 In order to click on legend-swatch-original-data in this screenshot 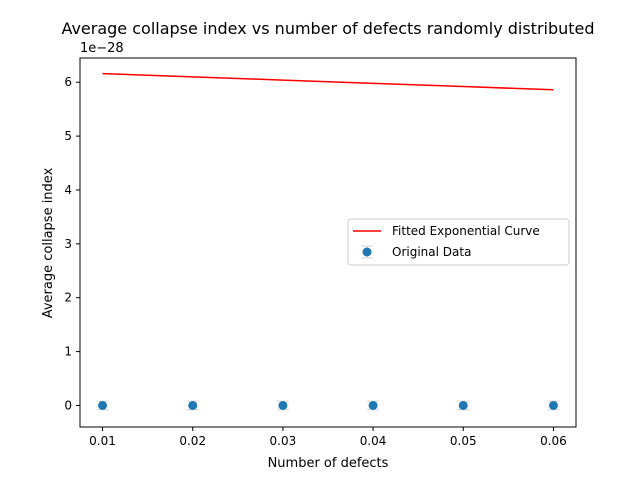, I will do `click(367, 252)`.